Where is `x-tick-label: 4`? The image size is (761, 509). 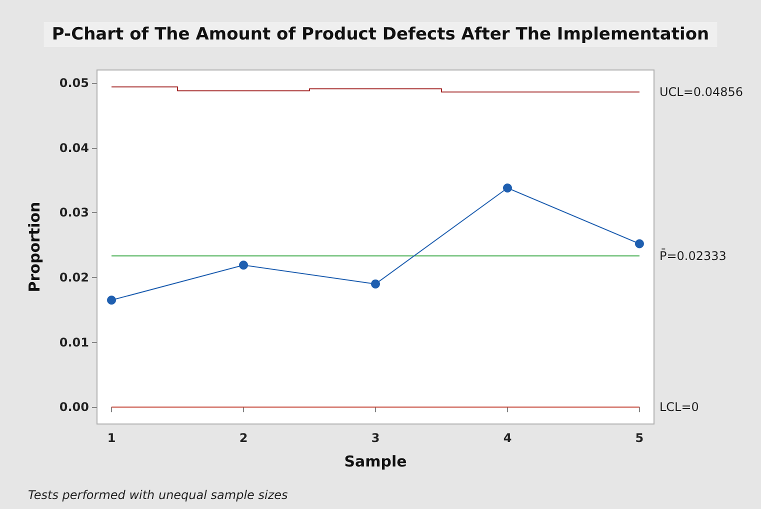
x-tick-label: 4 is located at coordinates (507, 438).